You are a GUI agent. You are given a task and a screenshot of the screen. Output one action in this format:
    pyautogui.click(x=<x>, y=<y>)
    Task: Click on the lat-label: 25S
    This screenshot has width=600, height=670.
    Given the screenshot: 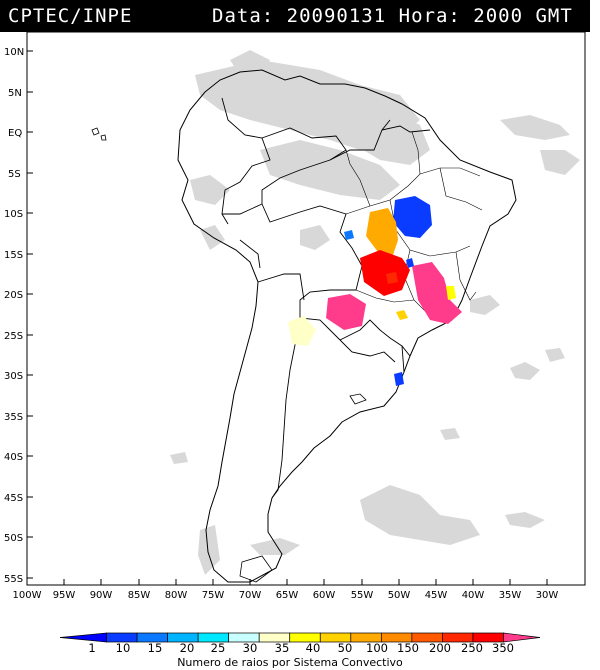 What is the action you would take?
    pyautogui.click(x=13, y=336)
    